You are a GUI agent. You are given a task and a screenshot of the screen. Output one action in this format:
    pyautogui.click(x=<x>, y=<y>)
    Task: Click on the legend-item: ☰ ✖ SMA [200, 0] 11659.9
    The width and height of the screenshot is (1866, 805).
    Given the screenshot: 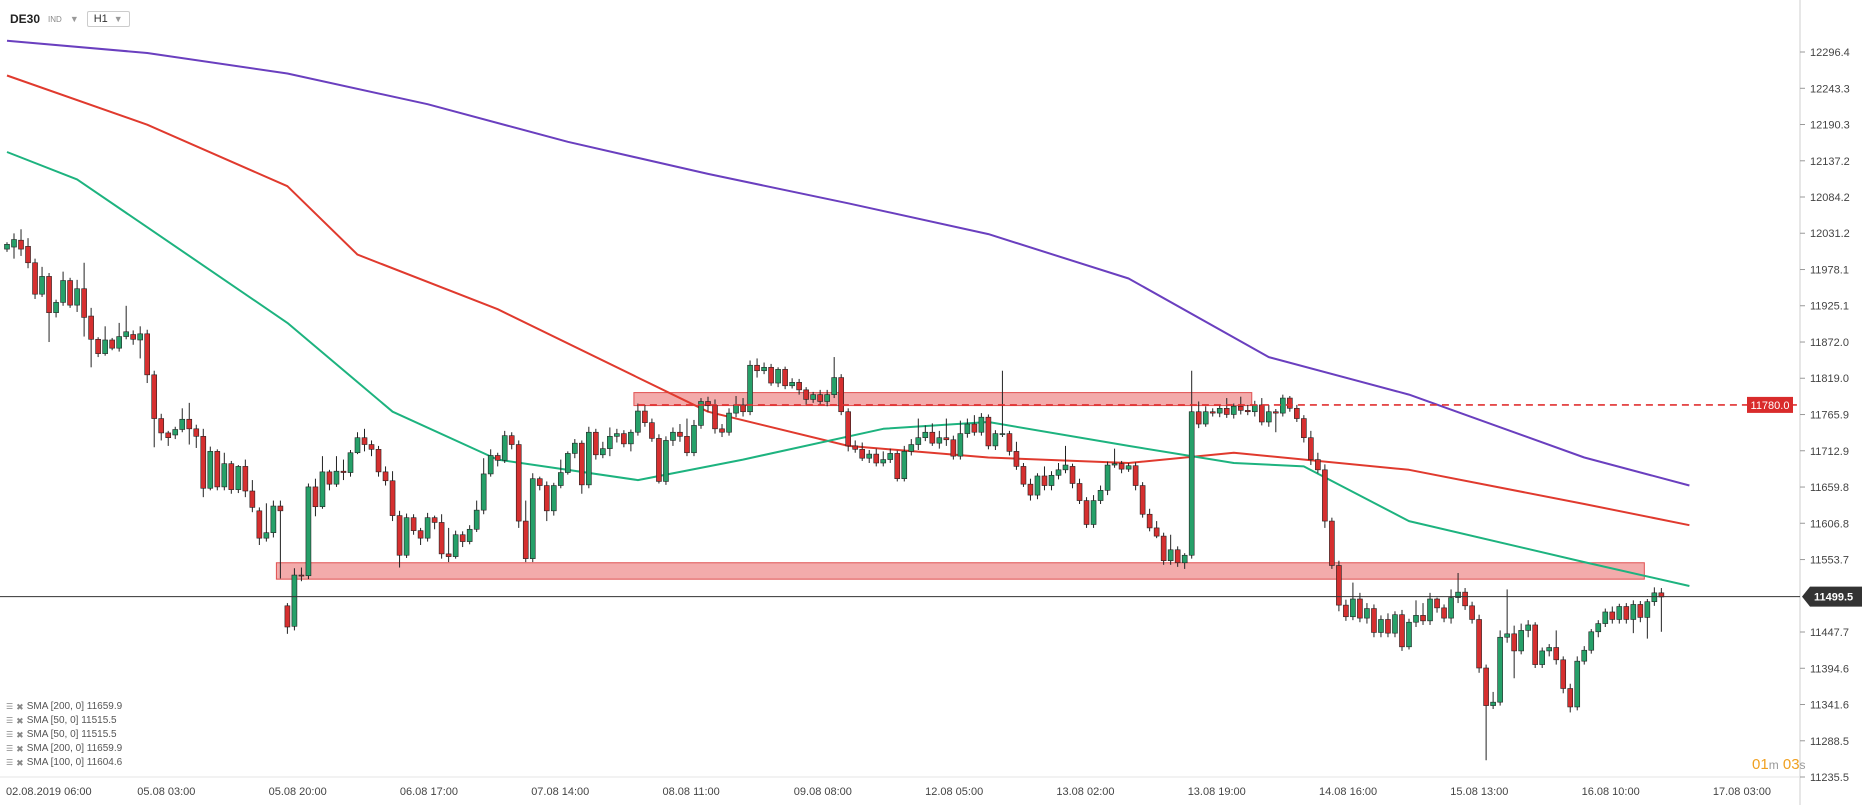 What is the action you would take?
    pyautogui.click(x=64, y=749)
    